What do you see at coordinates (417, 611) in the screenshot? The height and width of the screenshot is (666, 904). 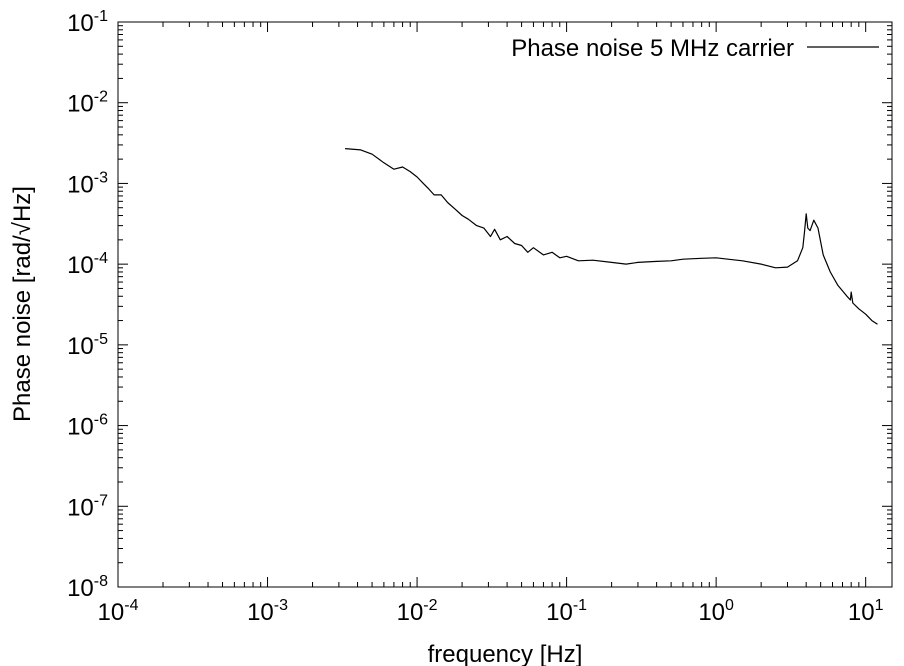 I see `x-tick-label: 10⁻²` at bounding box center [417, 611].